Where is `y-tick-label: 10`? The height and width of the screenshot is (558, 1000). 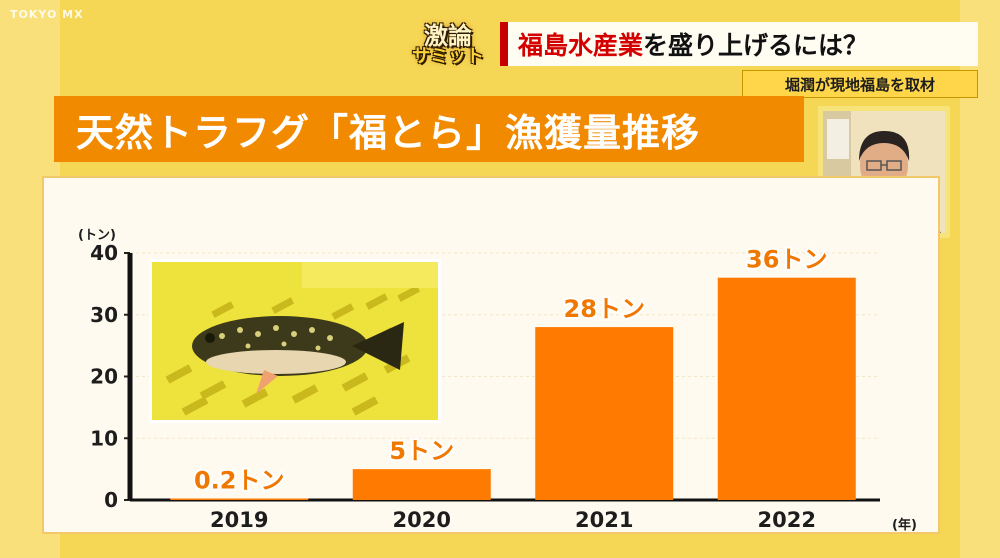 y-tick-label: 10 is located at coordinates (104, 438).